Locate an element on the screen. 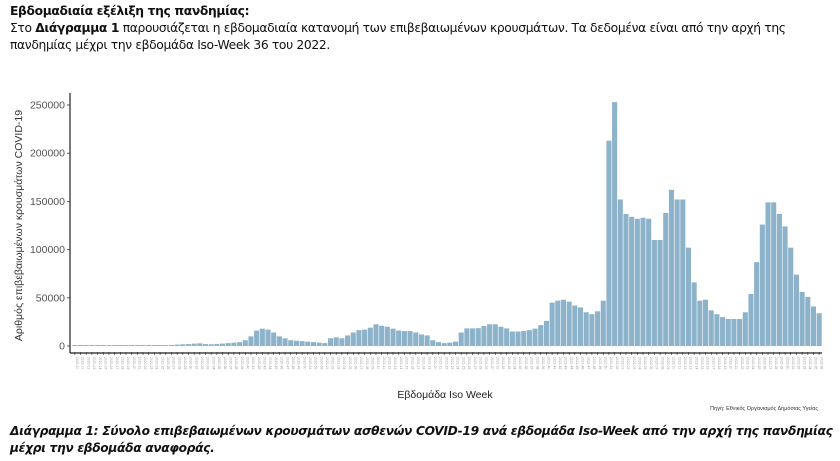 This screenshot has height=461, width=840. x-tick-label: 2021-17 is located at coordinates (418, 363).